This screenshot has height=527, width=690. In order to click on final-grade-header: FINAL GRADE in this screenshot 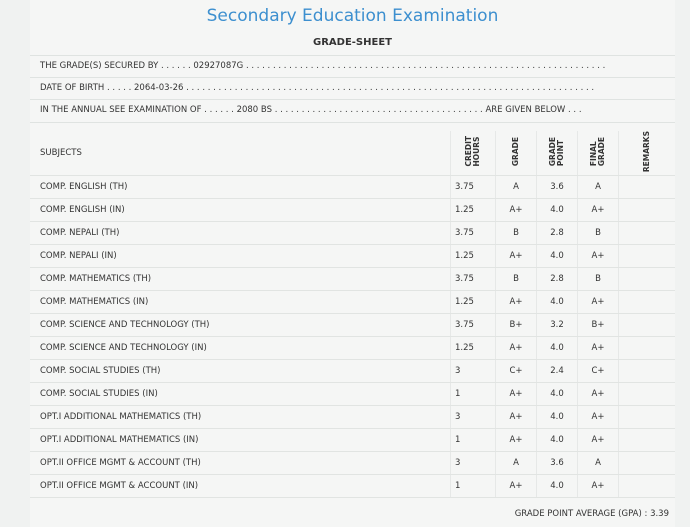, I will do `click(598, 154)`.